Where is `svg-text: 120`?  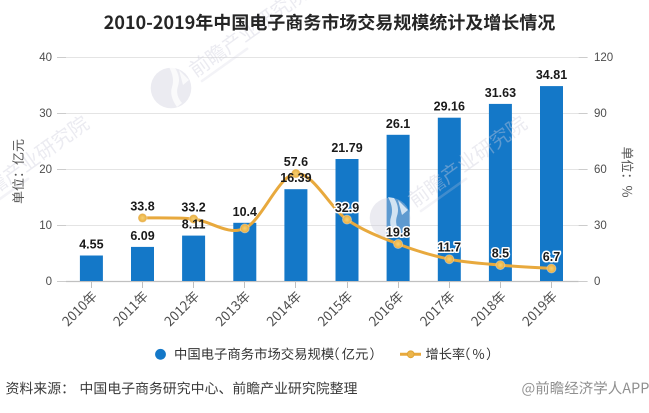 svg-text: 120 is located at coordinates (603, 58).